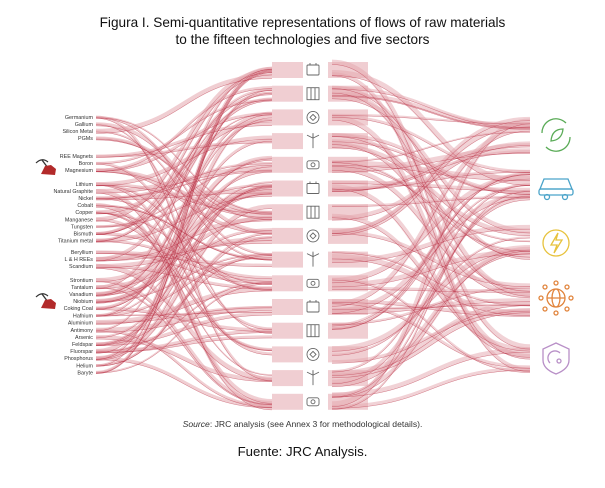 Image resolution: width=605 pixels, height=488 pixels. What do you see at coordinates (313, 164) in the screenshot?
I see `motor-icon` at bounding box center [313, 164].